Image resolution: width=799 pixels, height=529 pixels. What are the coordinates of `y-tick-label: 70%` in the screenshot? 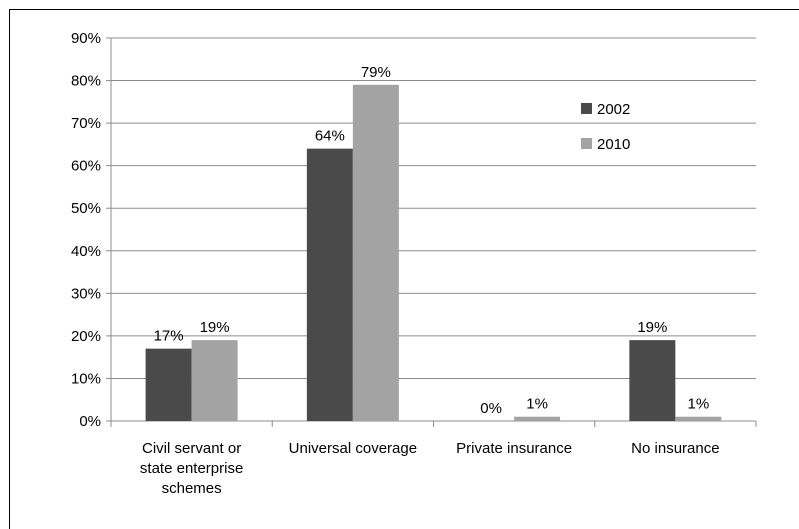 It's located at (86, 123).